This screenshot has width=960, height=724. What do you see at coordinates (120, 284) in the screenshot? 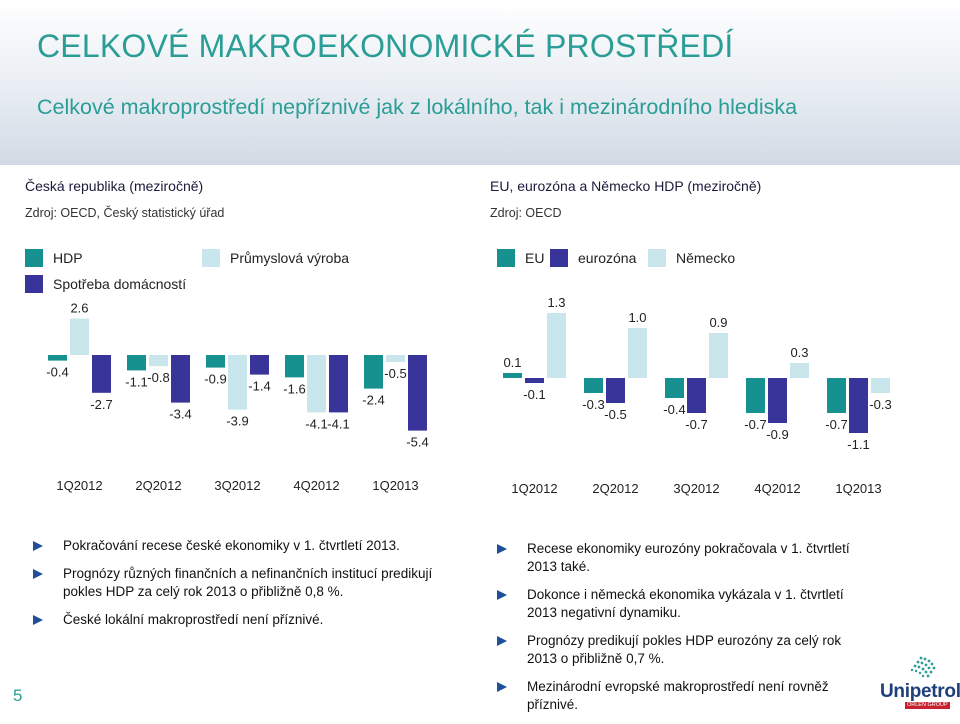
I see `legend-label: Spotřeba domácností` at bounding box center [120, 284].